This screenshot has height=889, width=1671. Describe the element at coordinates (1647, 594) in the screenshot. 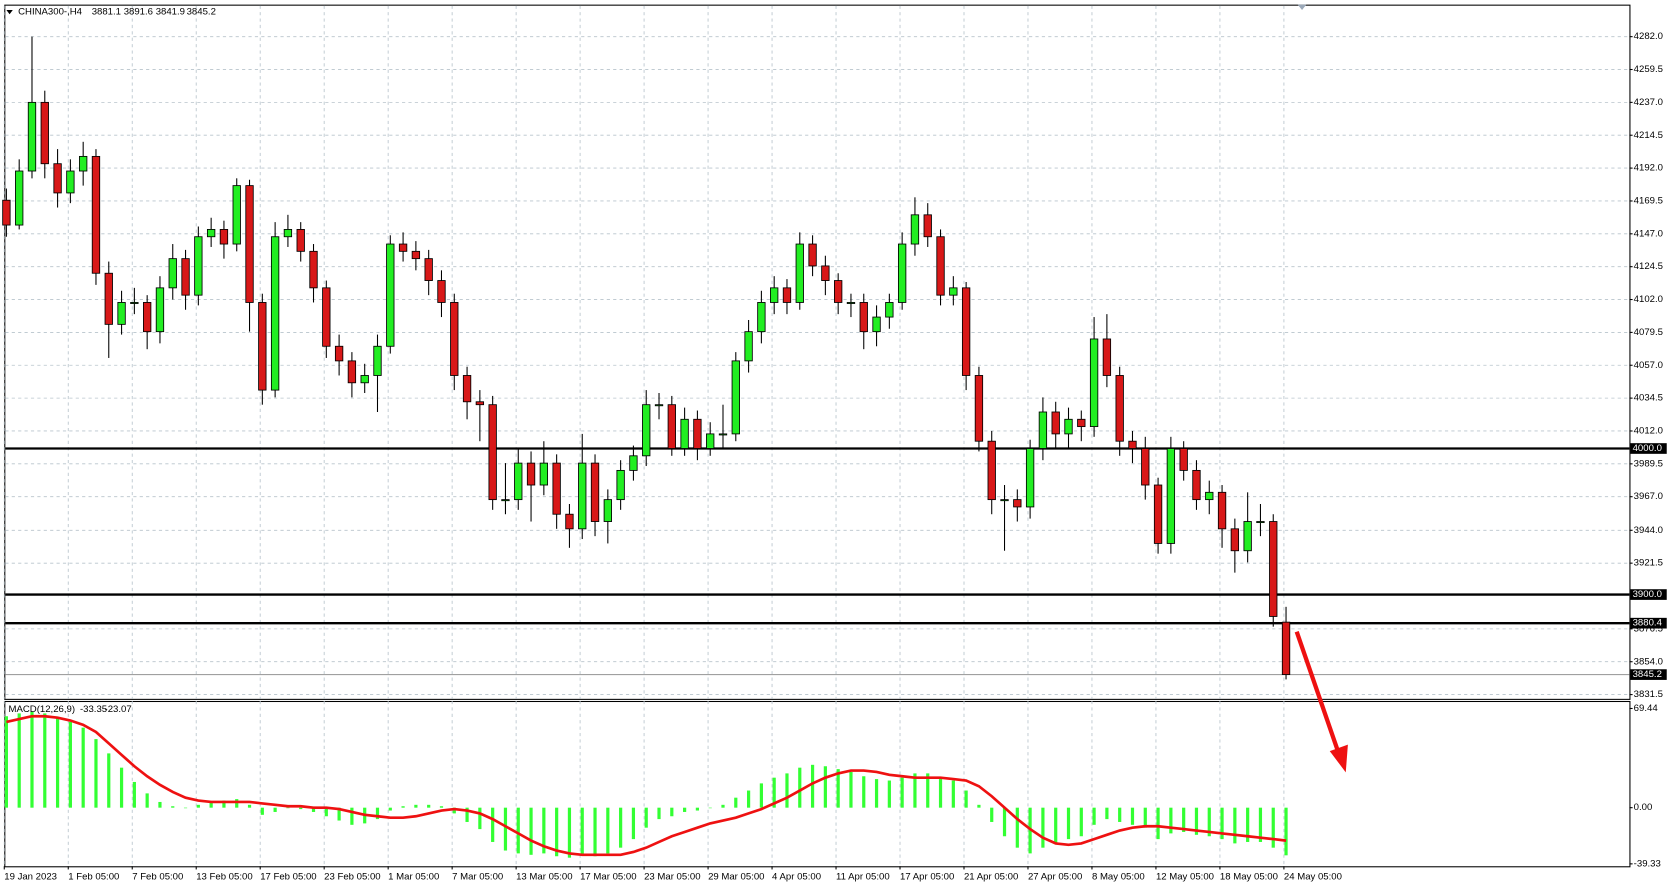

I see `level-label: 3900.0` at that location.